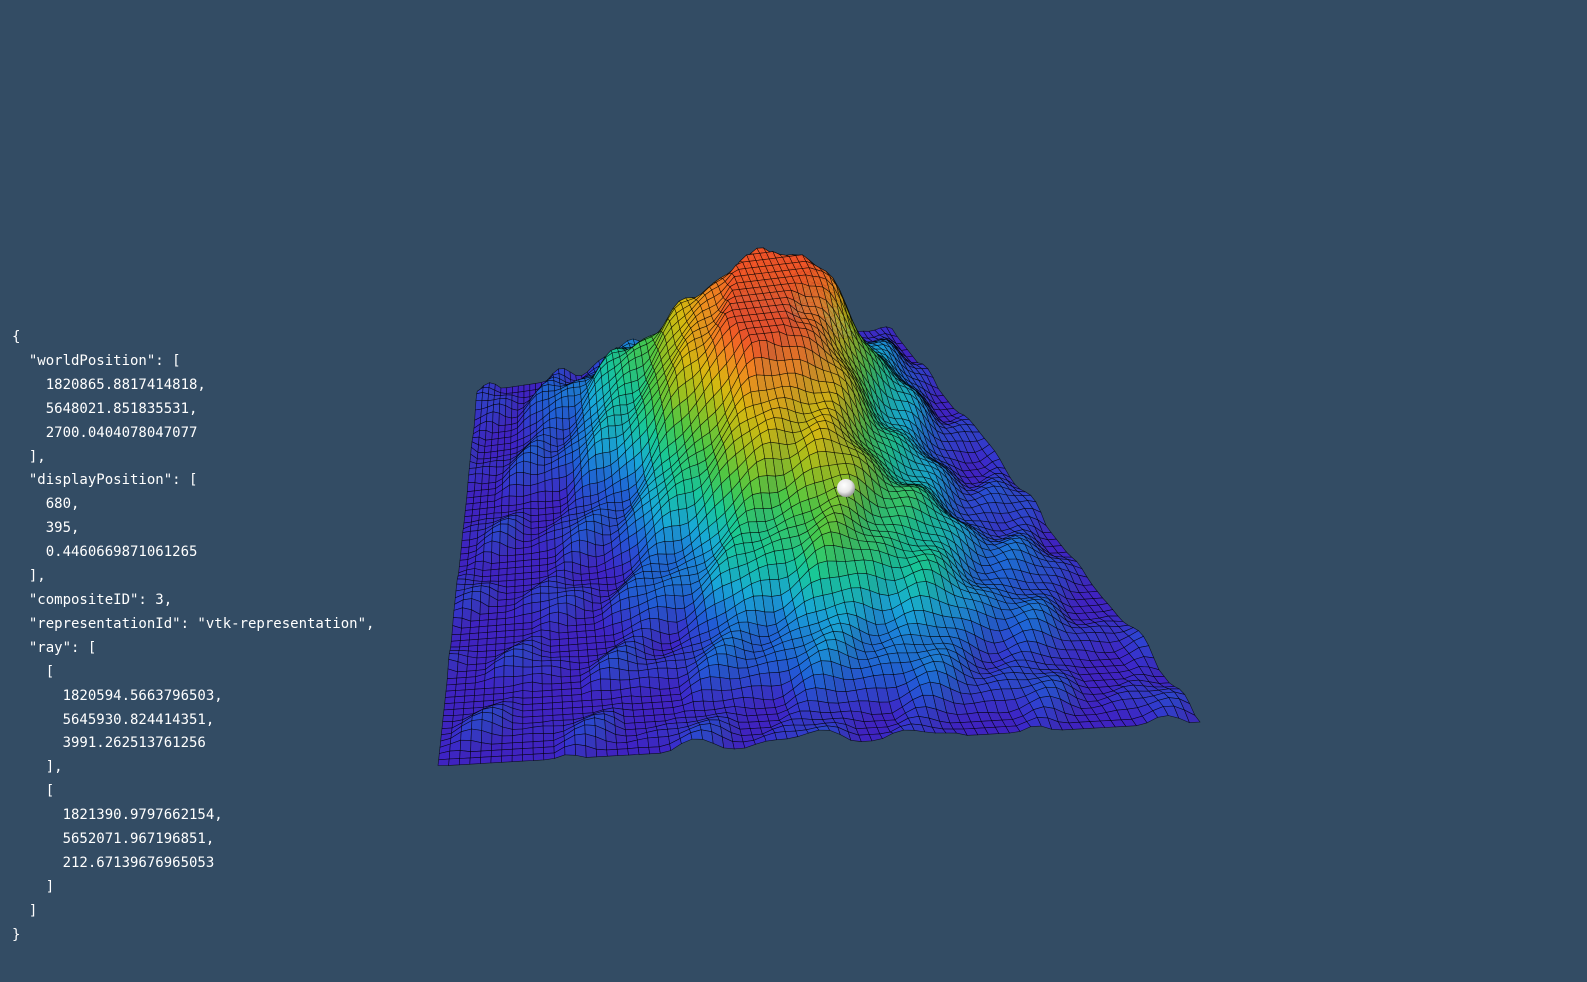  I want to click on pick-info-line: 1821390.9797662154,, so click(117, 815).